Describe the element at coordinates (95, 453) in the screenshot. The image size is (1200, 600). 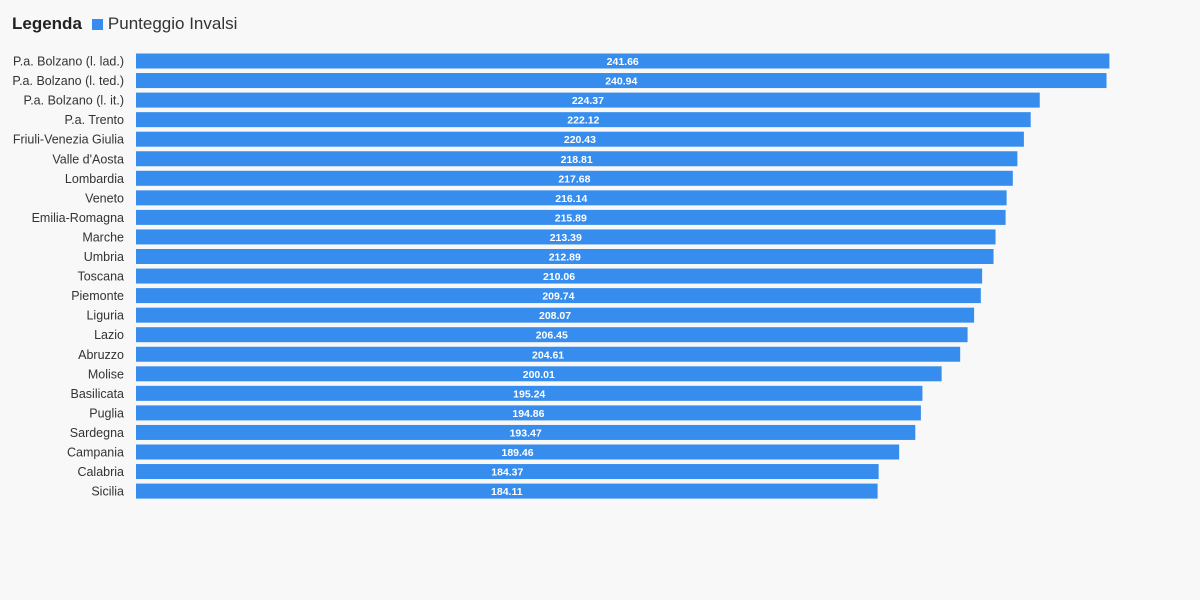
I see `category-label: Campania` at that location.